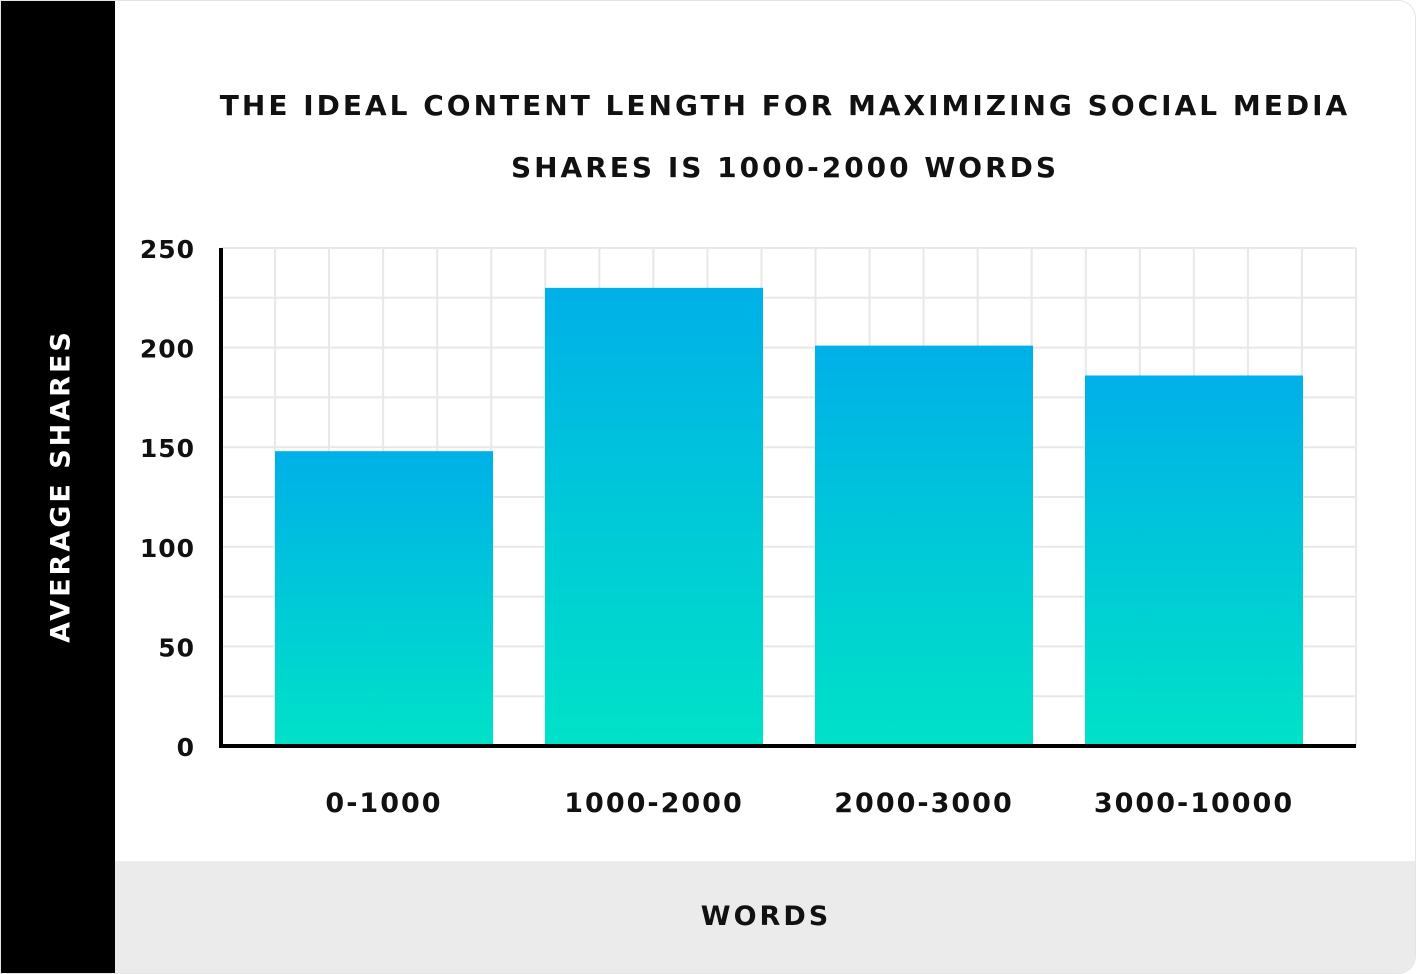  I want to click on y-tick-label: 50, so click(176, 647).